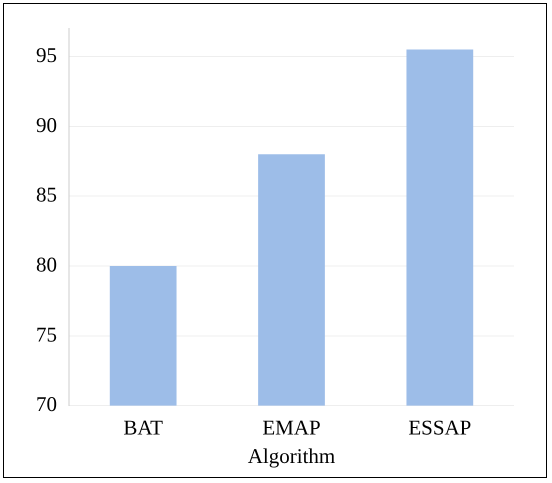  Describe the element at coordinates (143, 428) in the screenshot. I see `x-tick-label: BAT` at that location.